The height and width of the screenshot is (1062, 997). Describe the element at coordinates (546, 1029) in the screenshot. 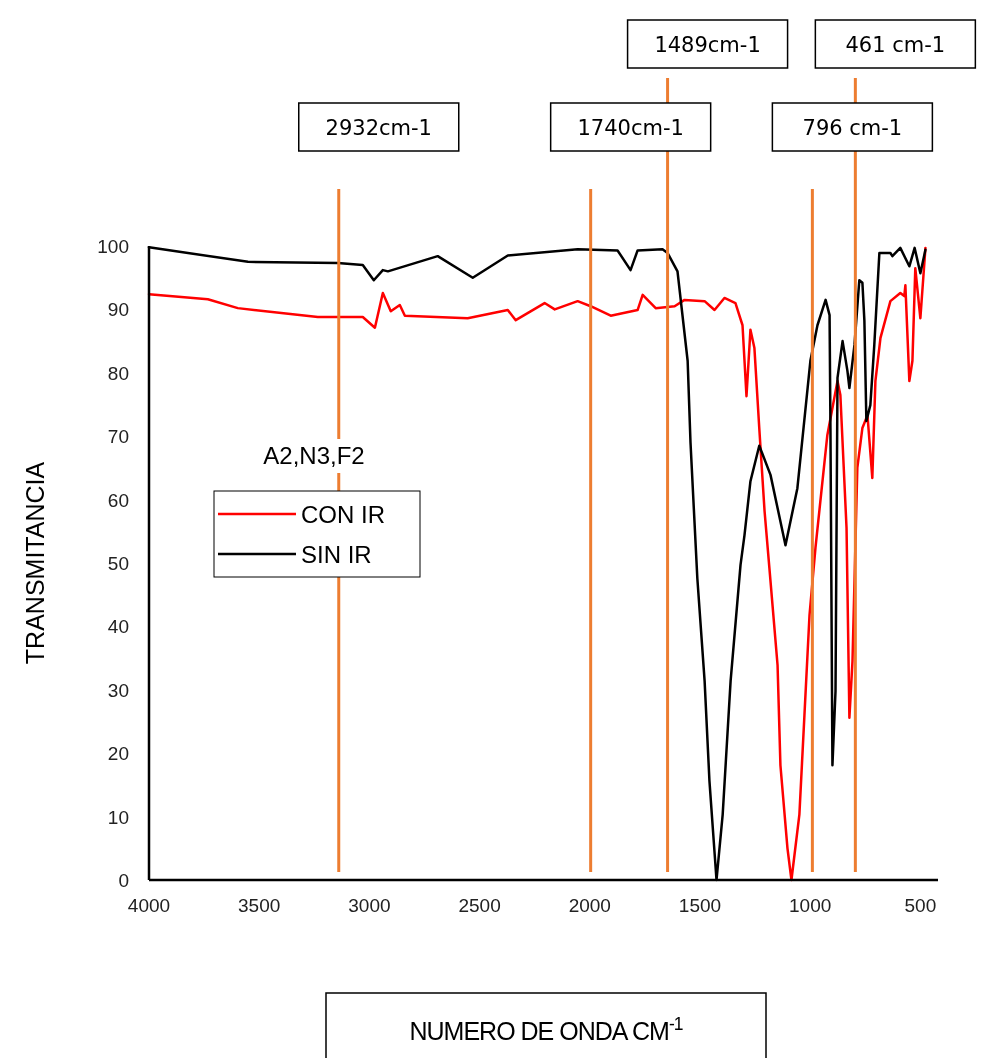

I see `x-axis-title: NUMERO DE ONDA CM$^{-1}$` at that location.